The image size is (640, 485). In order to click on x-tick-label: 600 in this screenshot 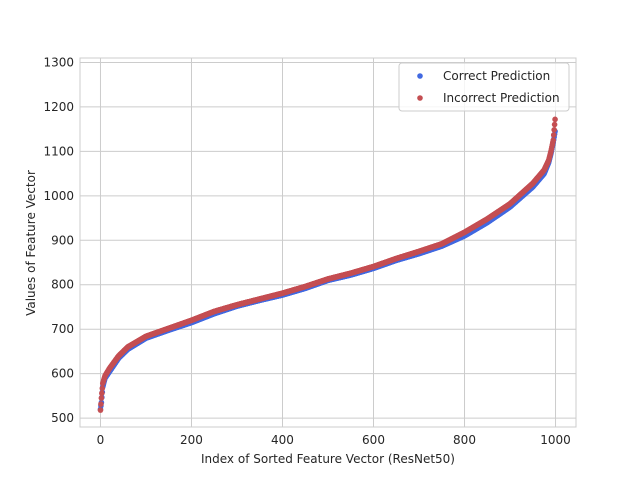, I will do `click(373, 440)`.